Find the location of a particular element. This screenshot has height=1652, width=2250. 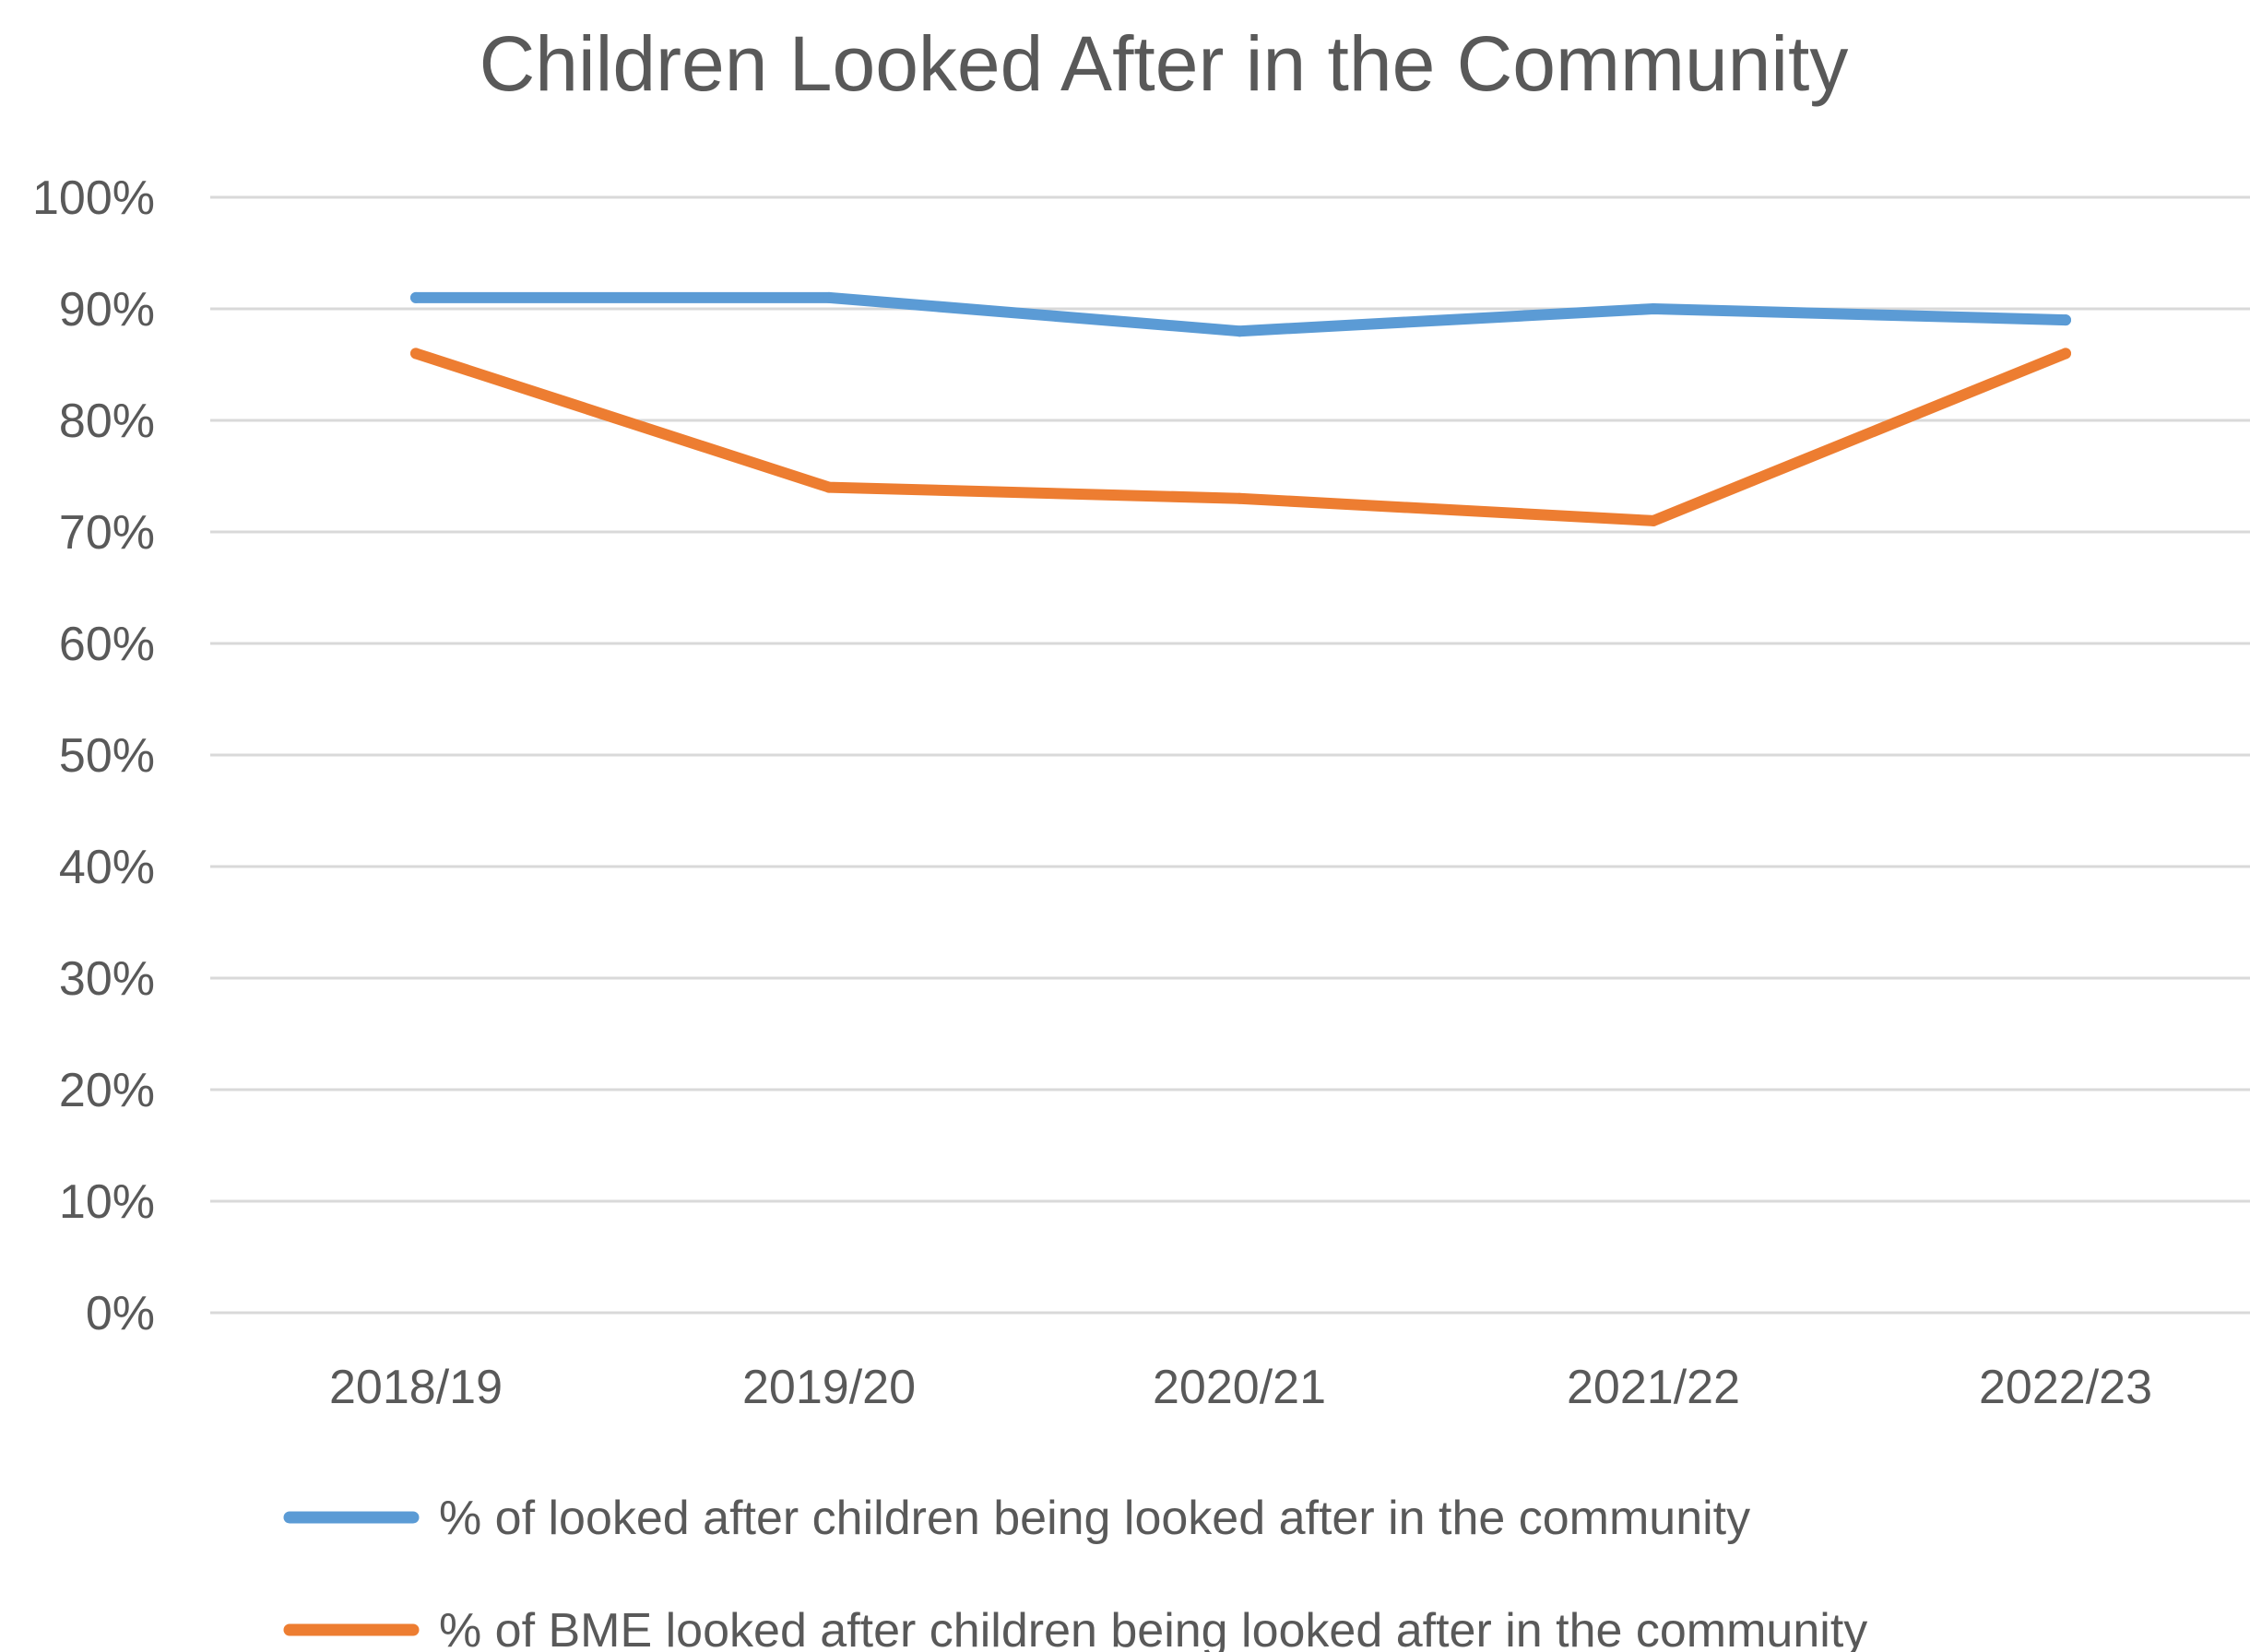

x-tick-label: 2020/21 is located at coordinates (1240, 1387).